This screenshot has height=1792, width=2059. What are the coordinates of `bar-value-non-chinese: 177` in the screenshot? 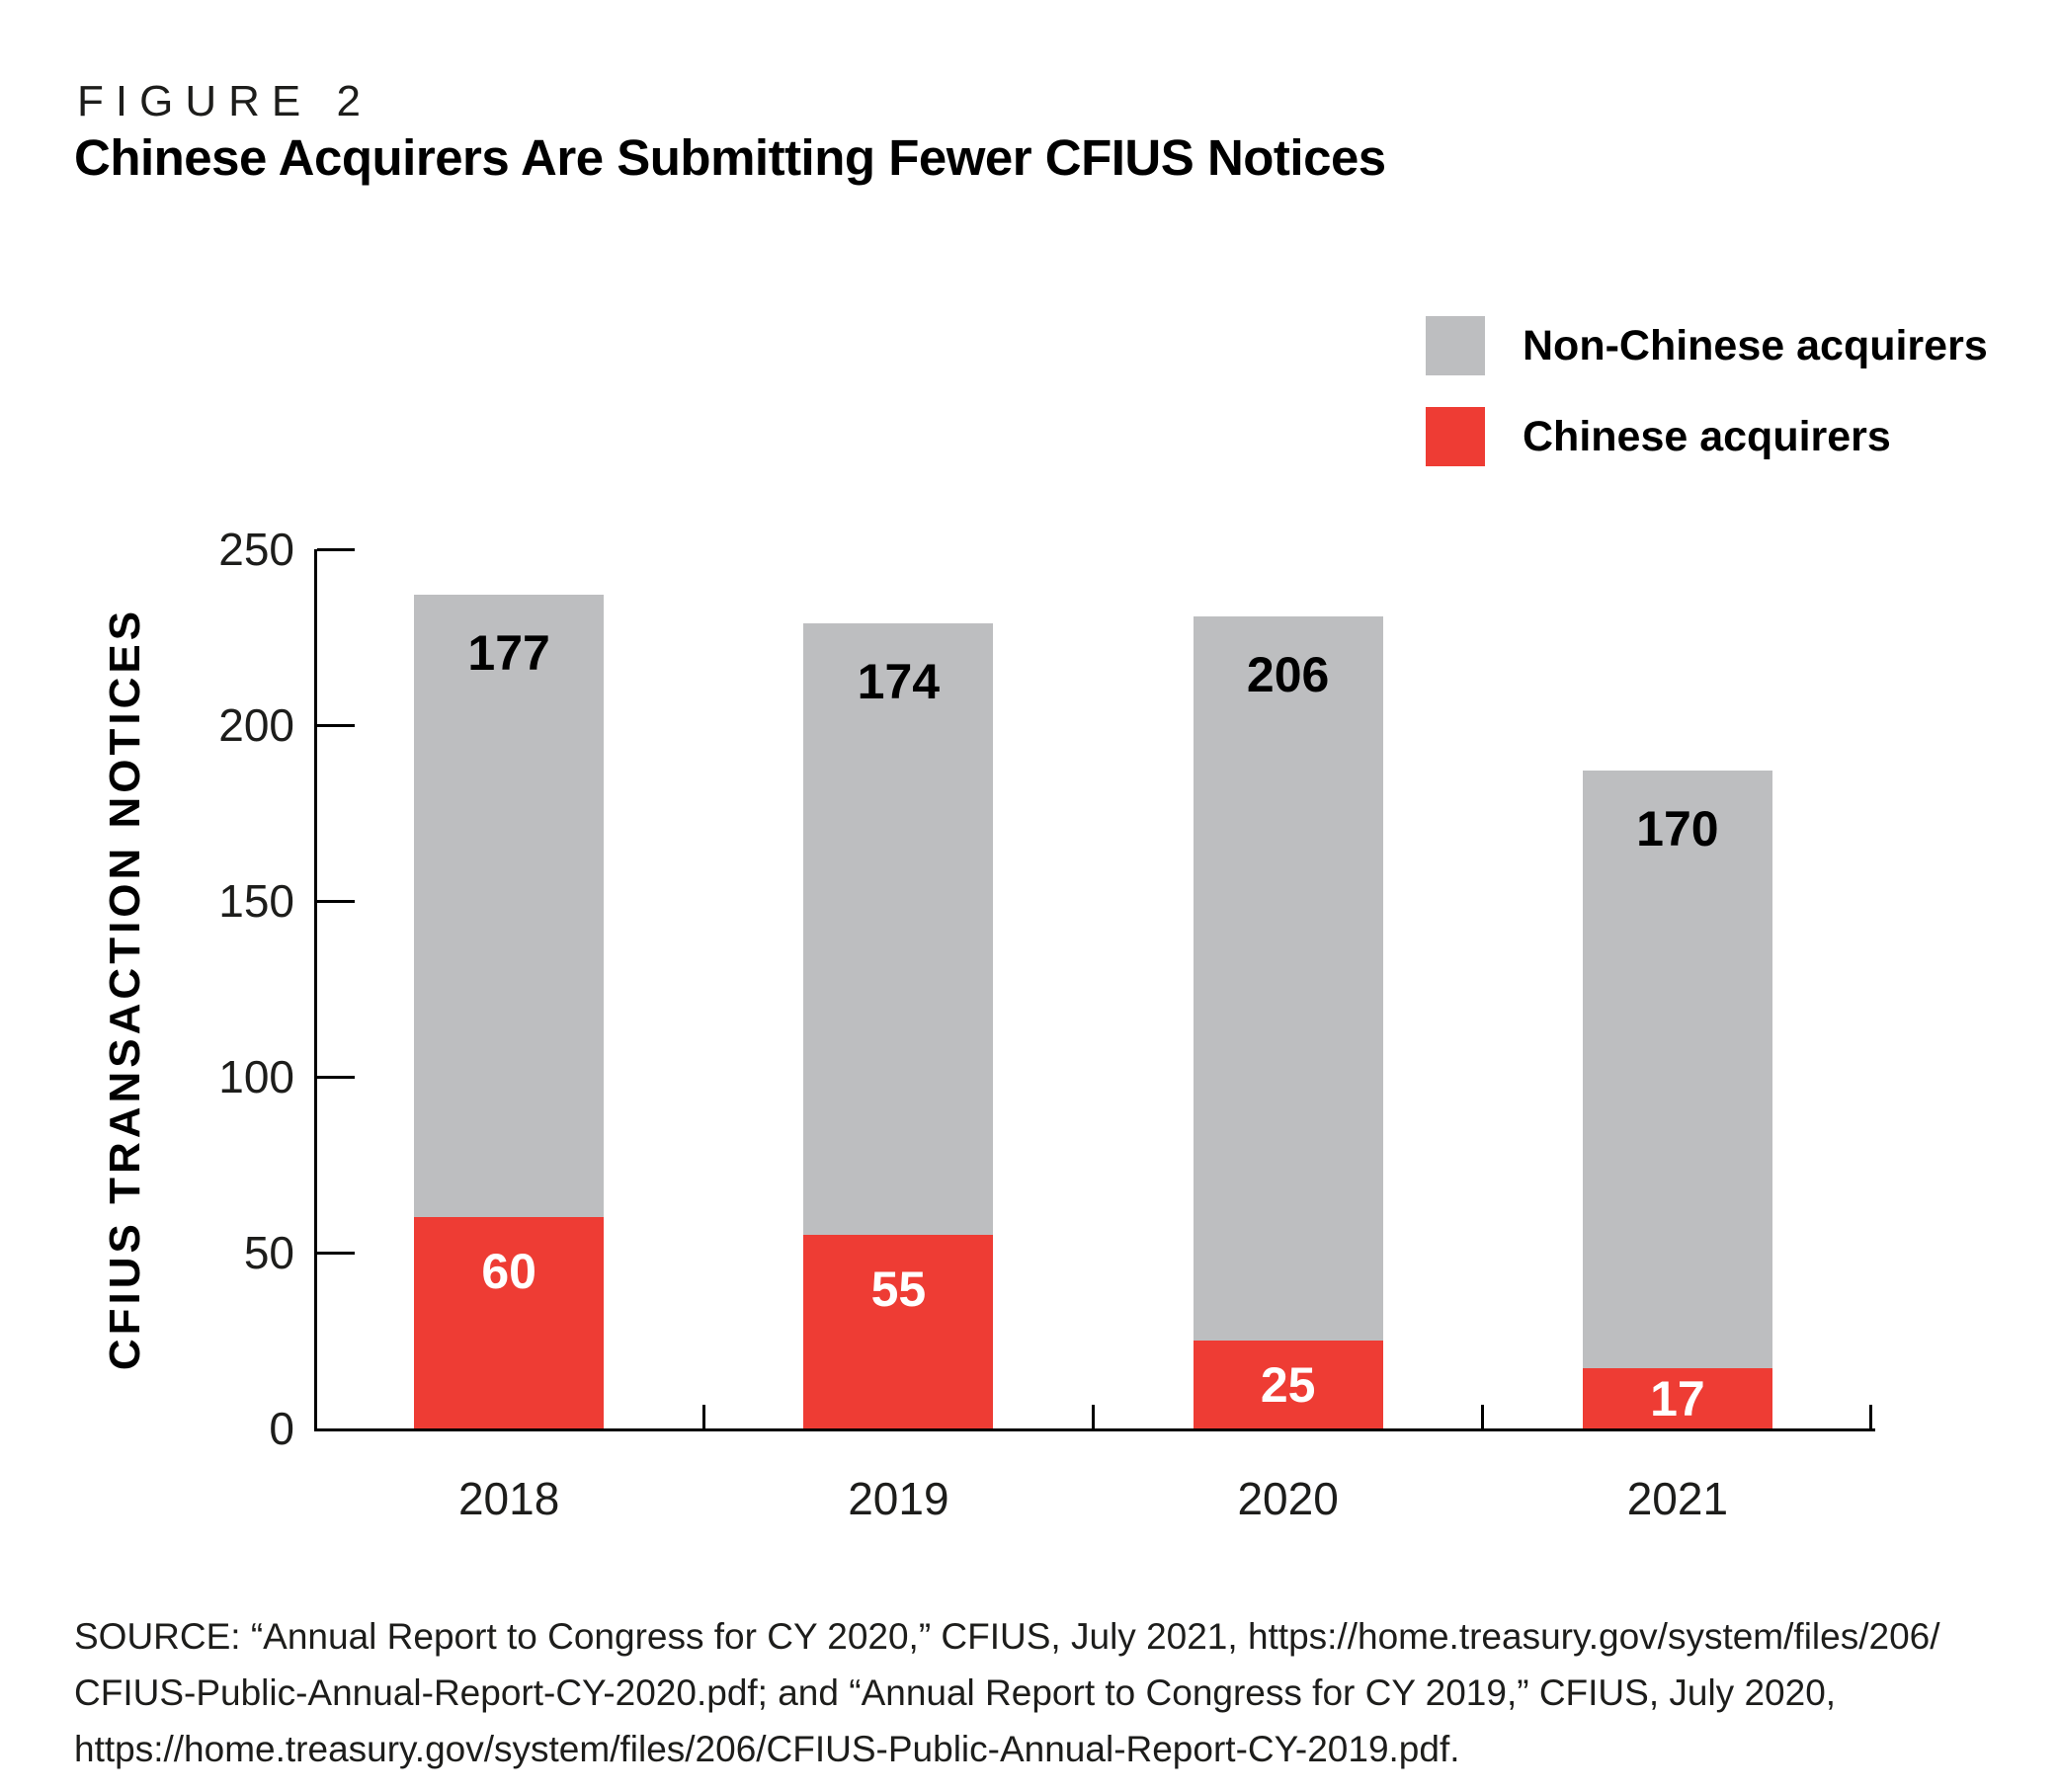 It's located at (508, 653).